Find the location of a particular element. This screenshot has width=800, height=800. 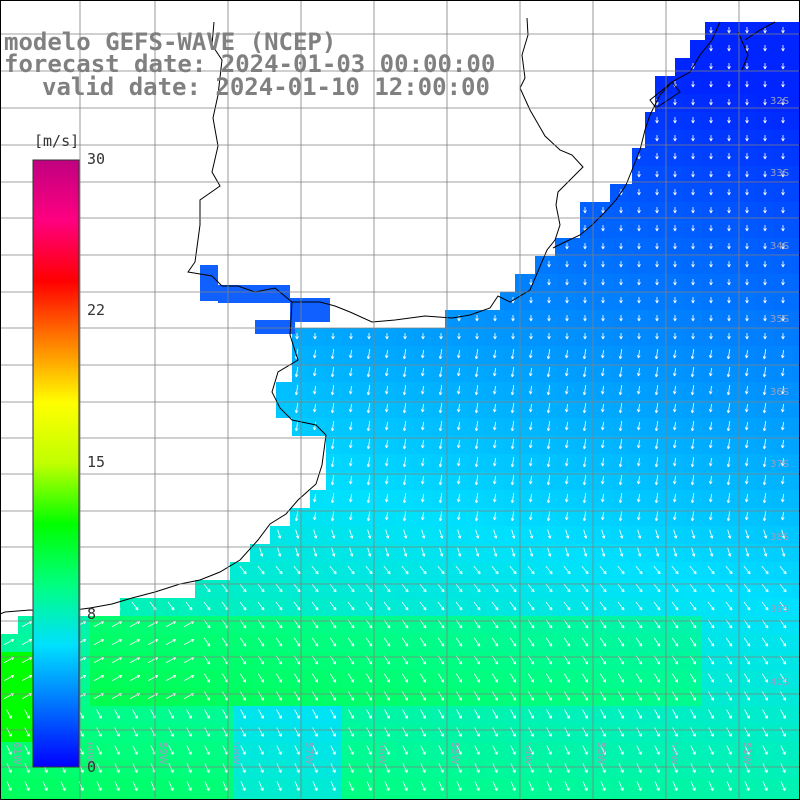

longitude-label: 58W is located at coordinates (235, 753).